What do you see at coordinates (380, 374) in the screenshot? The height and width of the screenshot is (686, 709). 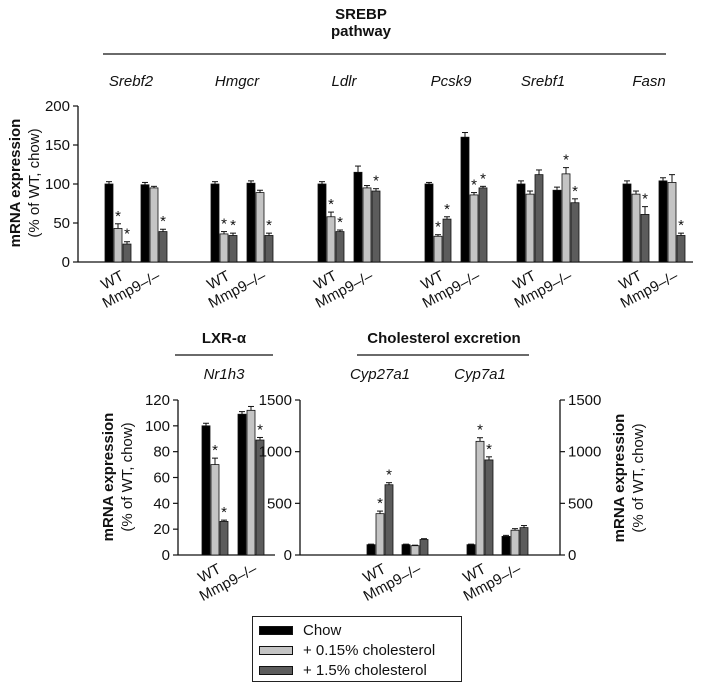 I see `chol-gene-label: Cyp27a1` at bounding box center [380, 374].